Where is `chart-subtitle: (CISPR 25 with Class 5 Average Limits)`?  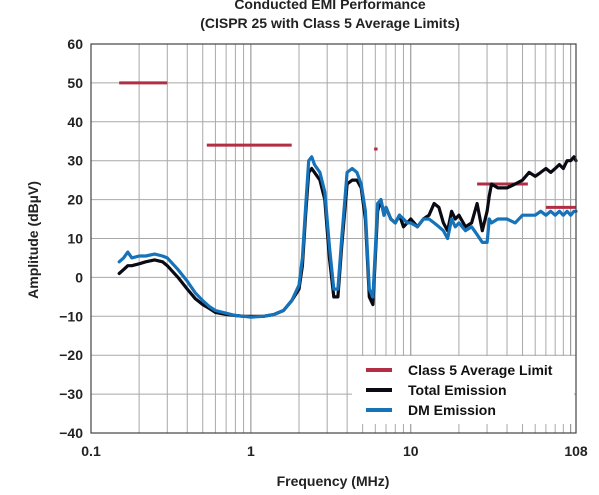 chart-subtitle: (CISPR 25 with Class 5 Average Limits) is located at coordinates (330, 23).